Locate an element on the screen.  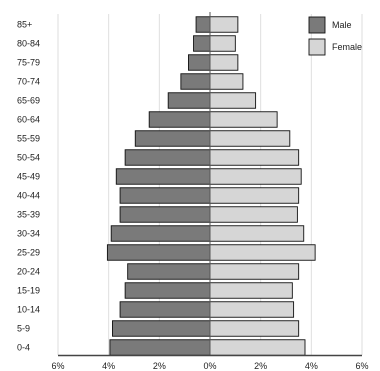
y-tick-label: 5-9 is located at coordinates (23, 329).